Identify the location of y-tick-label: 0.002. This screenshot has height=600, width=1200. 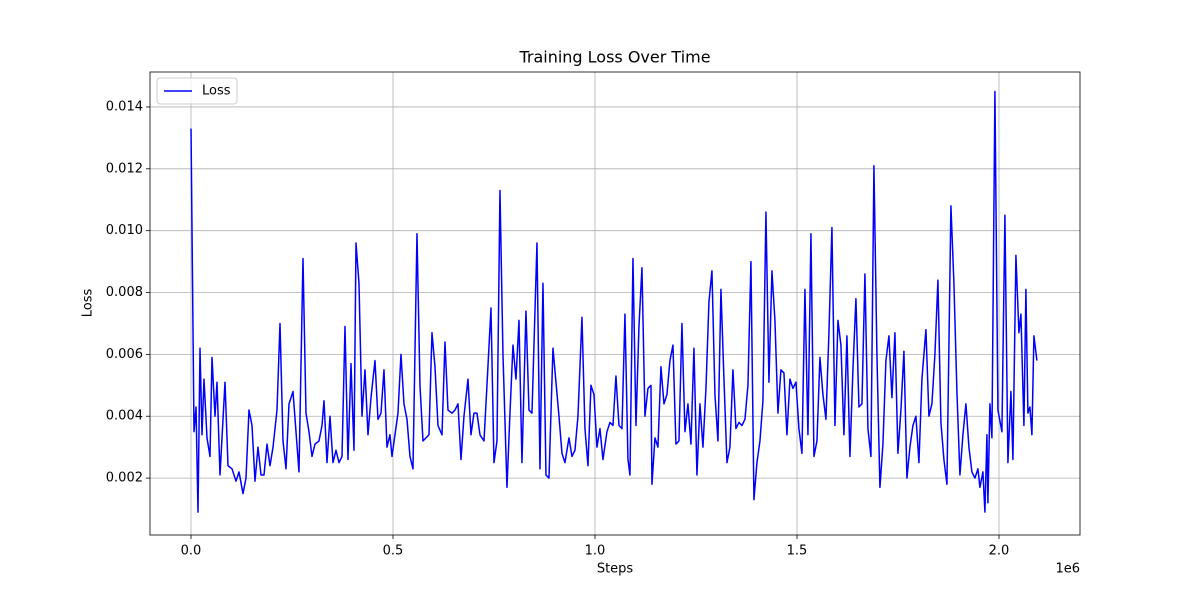
(124, 478).